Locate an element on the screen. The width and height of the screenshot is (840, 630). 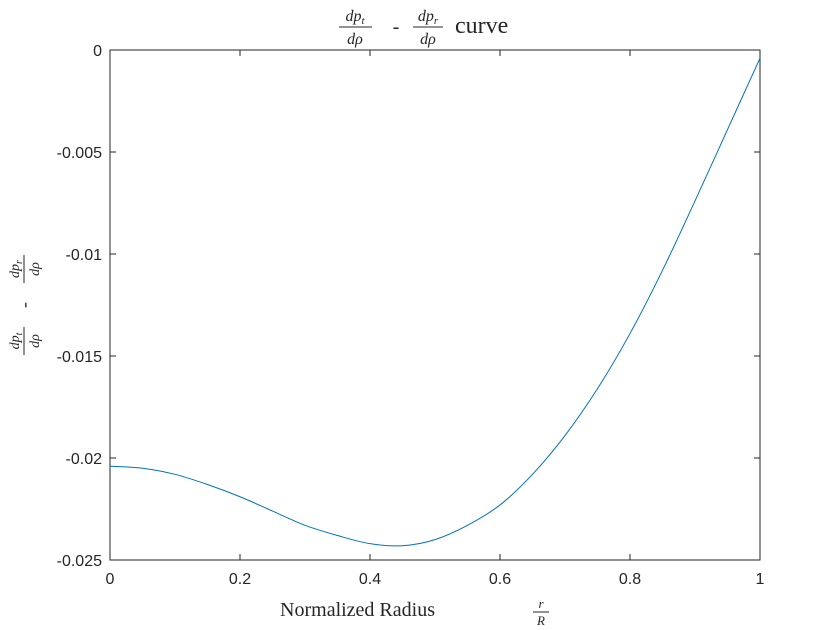
chart-title: dpt dρ - dpr dρ curve is located at coordinates (423, 28).